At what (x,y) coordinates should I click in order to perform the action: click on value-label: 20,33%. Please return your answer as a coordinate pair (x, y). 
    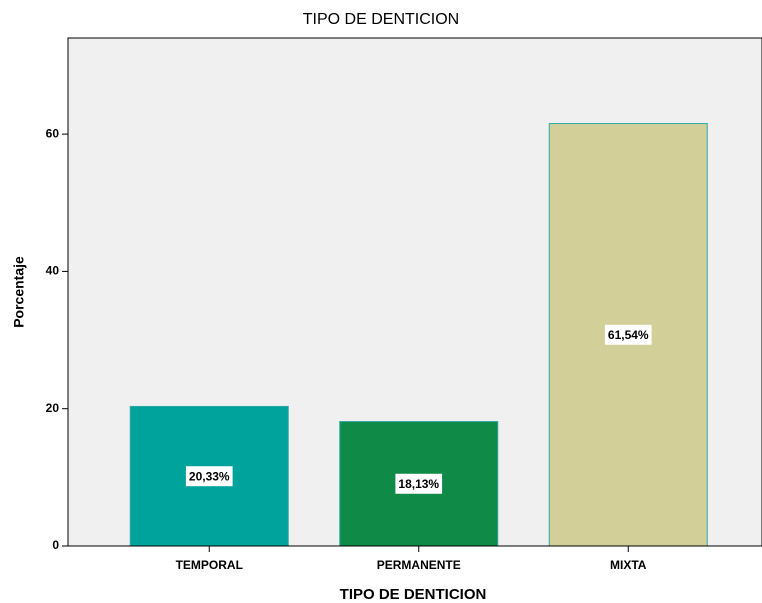
    Looking at the image, I should click on (209, 476).